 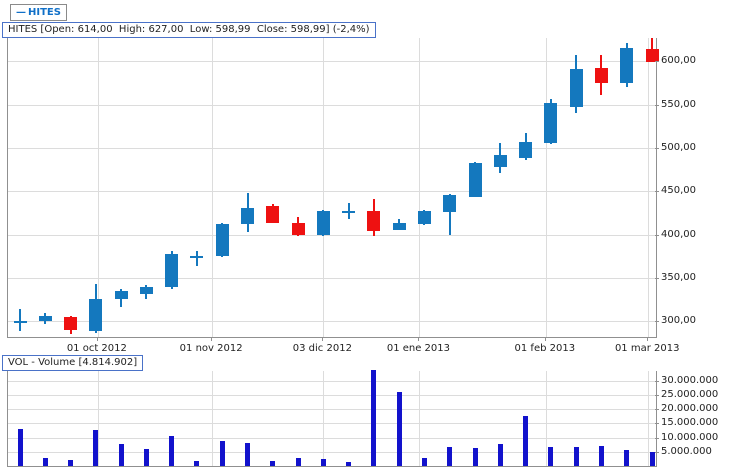 What do you see at coordinates (44, 12) in the screenshot?
I see `series-legend-label: HITES` at bounding box center [44, 12].